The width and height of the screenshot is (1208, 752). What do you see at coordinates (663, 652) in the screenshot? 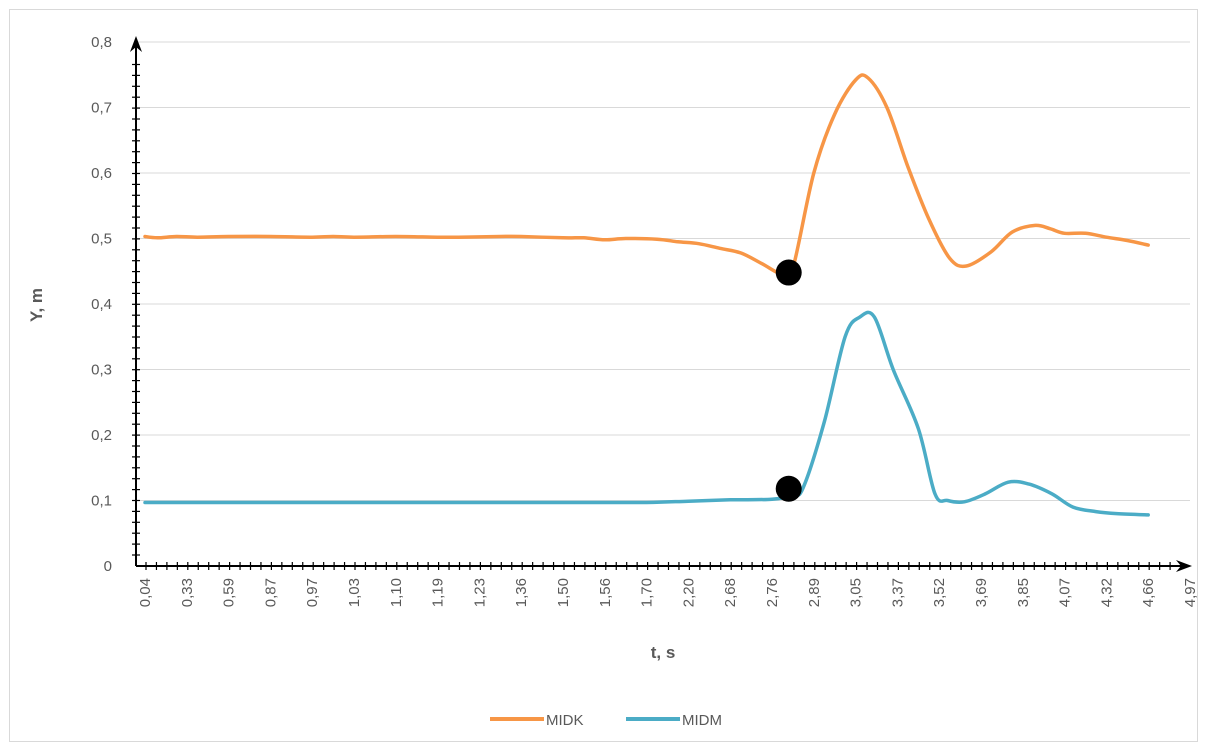
I see `x-axis-title: t, s` at bounding box center [663, 652].